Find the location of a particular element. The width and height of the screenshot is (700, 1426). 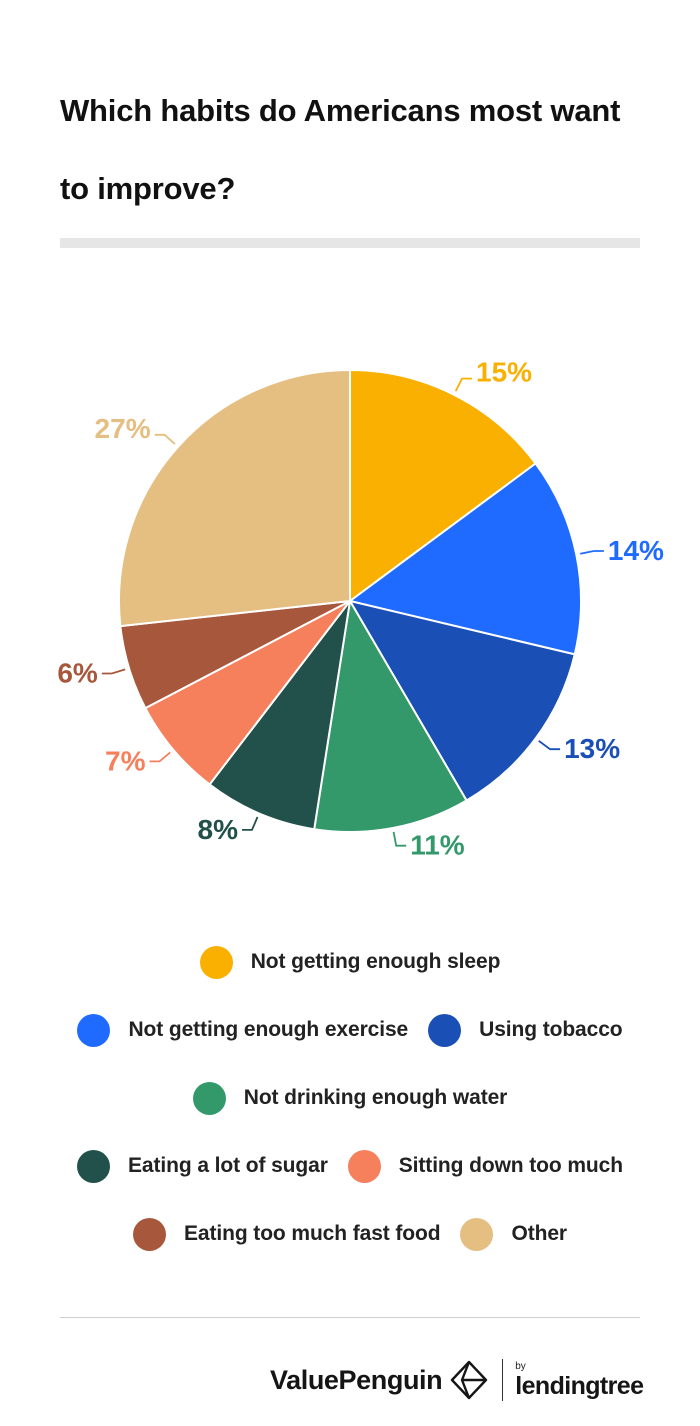

leader-line-sitting is located at coordinates (160, 757).